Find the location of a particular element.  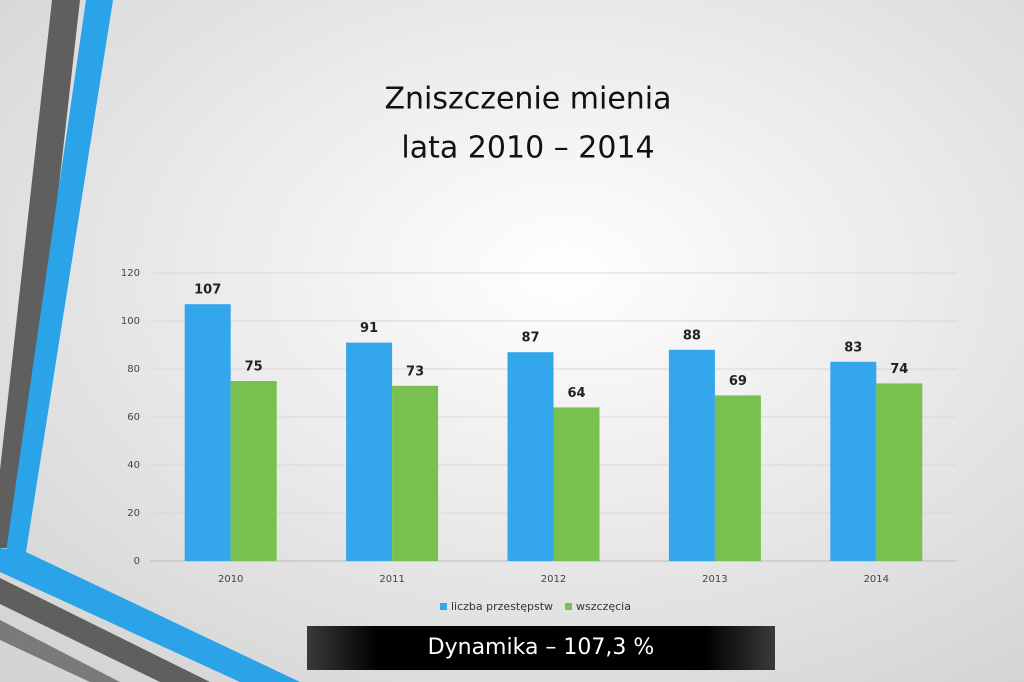

y-tick-label: 80 is located at coordinates (133, 369).